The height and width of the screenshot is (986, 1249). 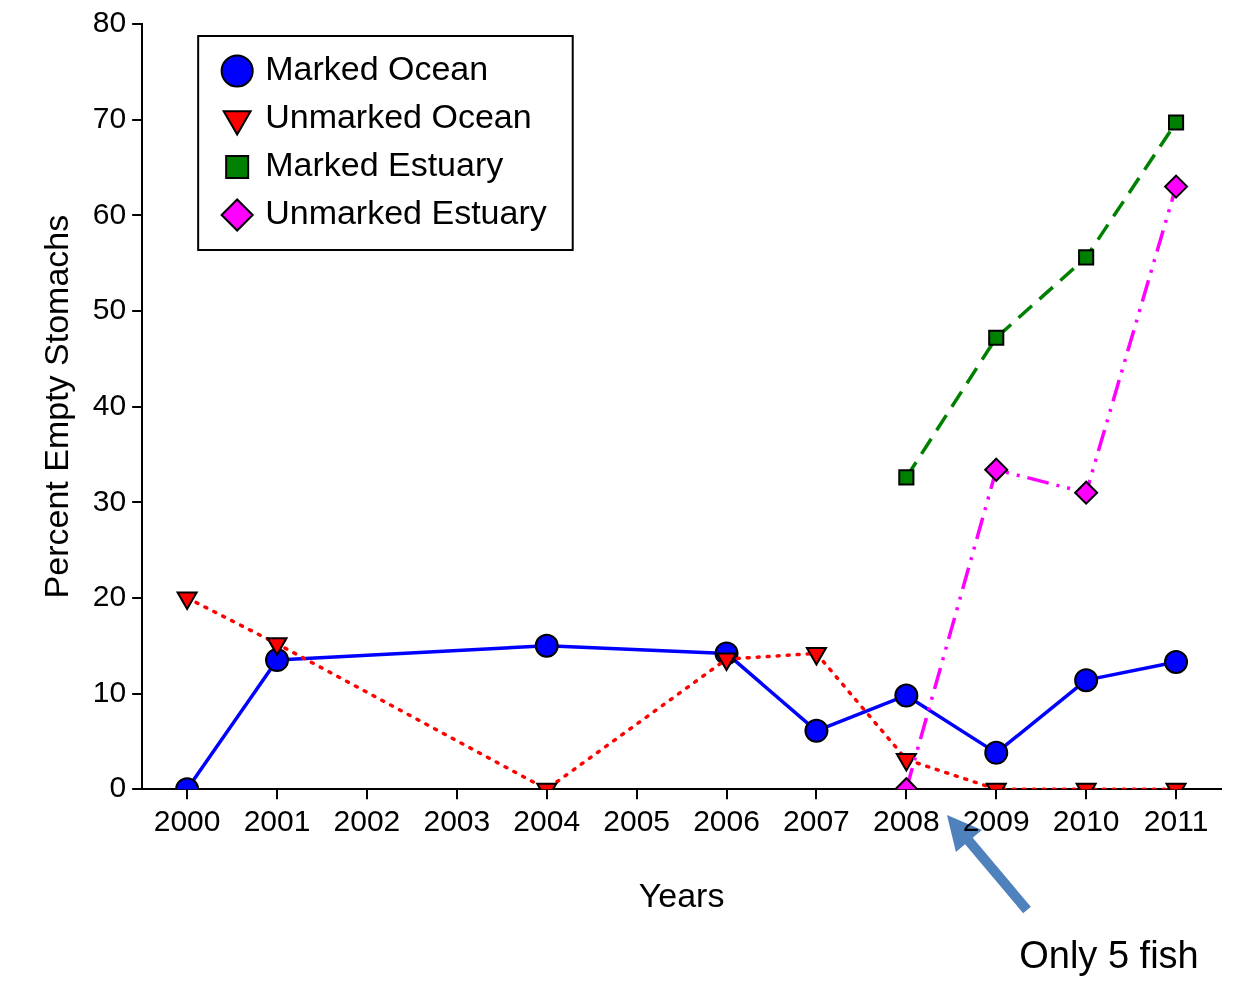 I want to click on x-tick-label: 2005, so click(x=637, y=821).